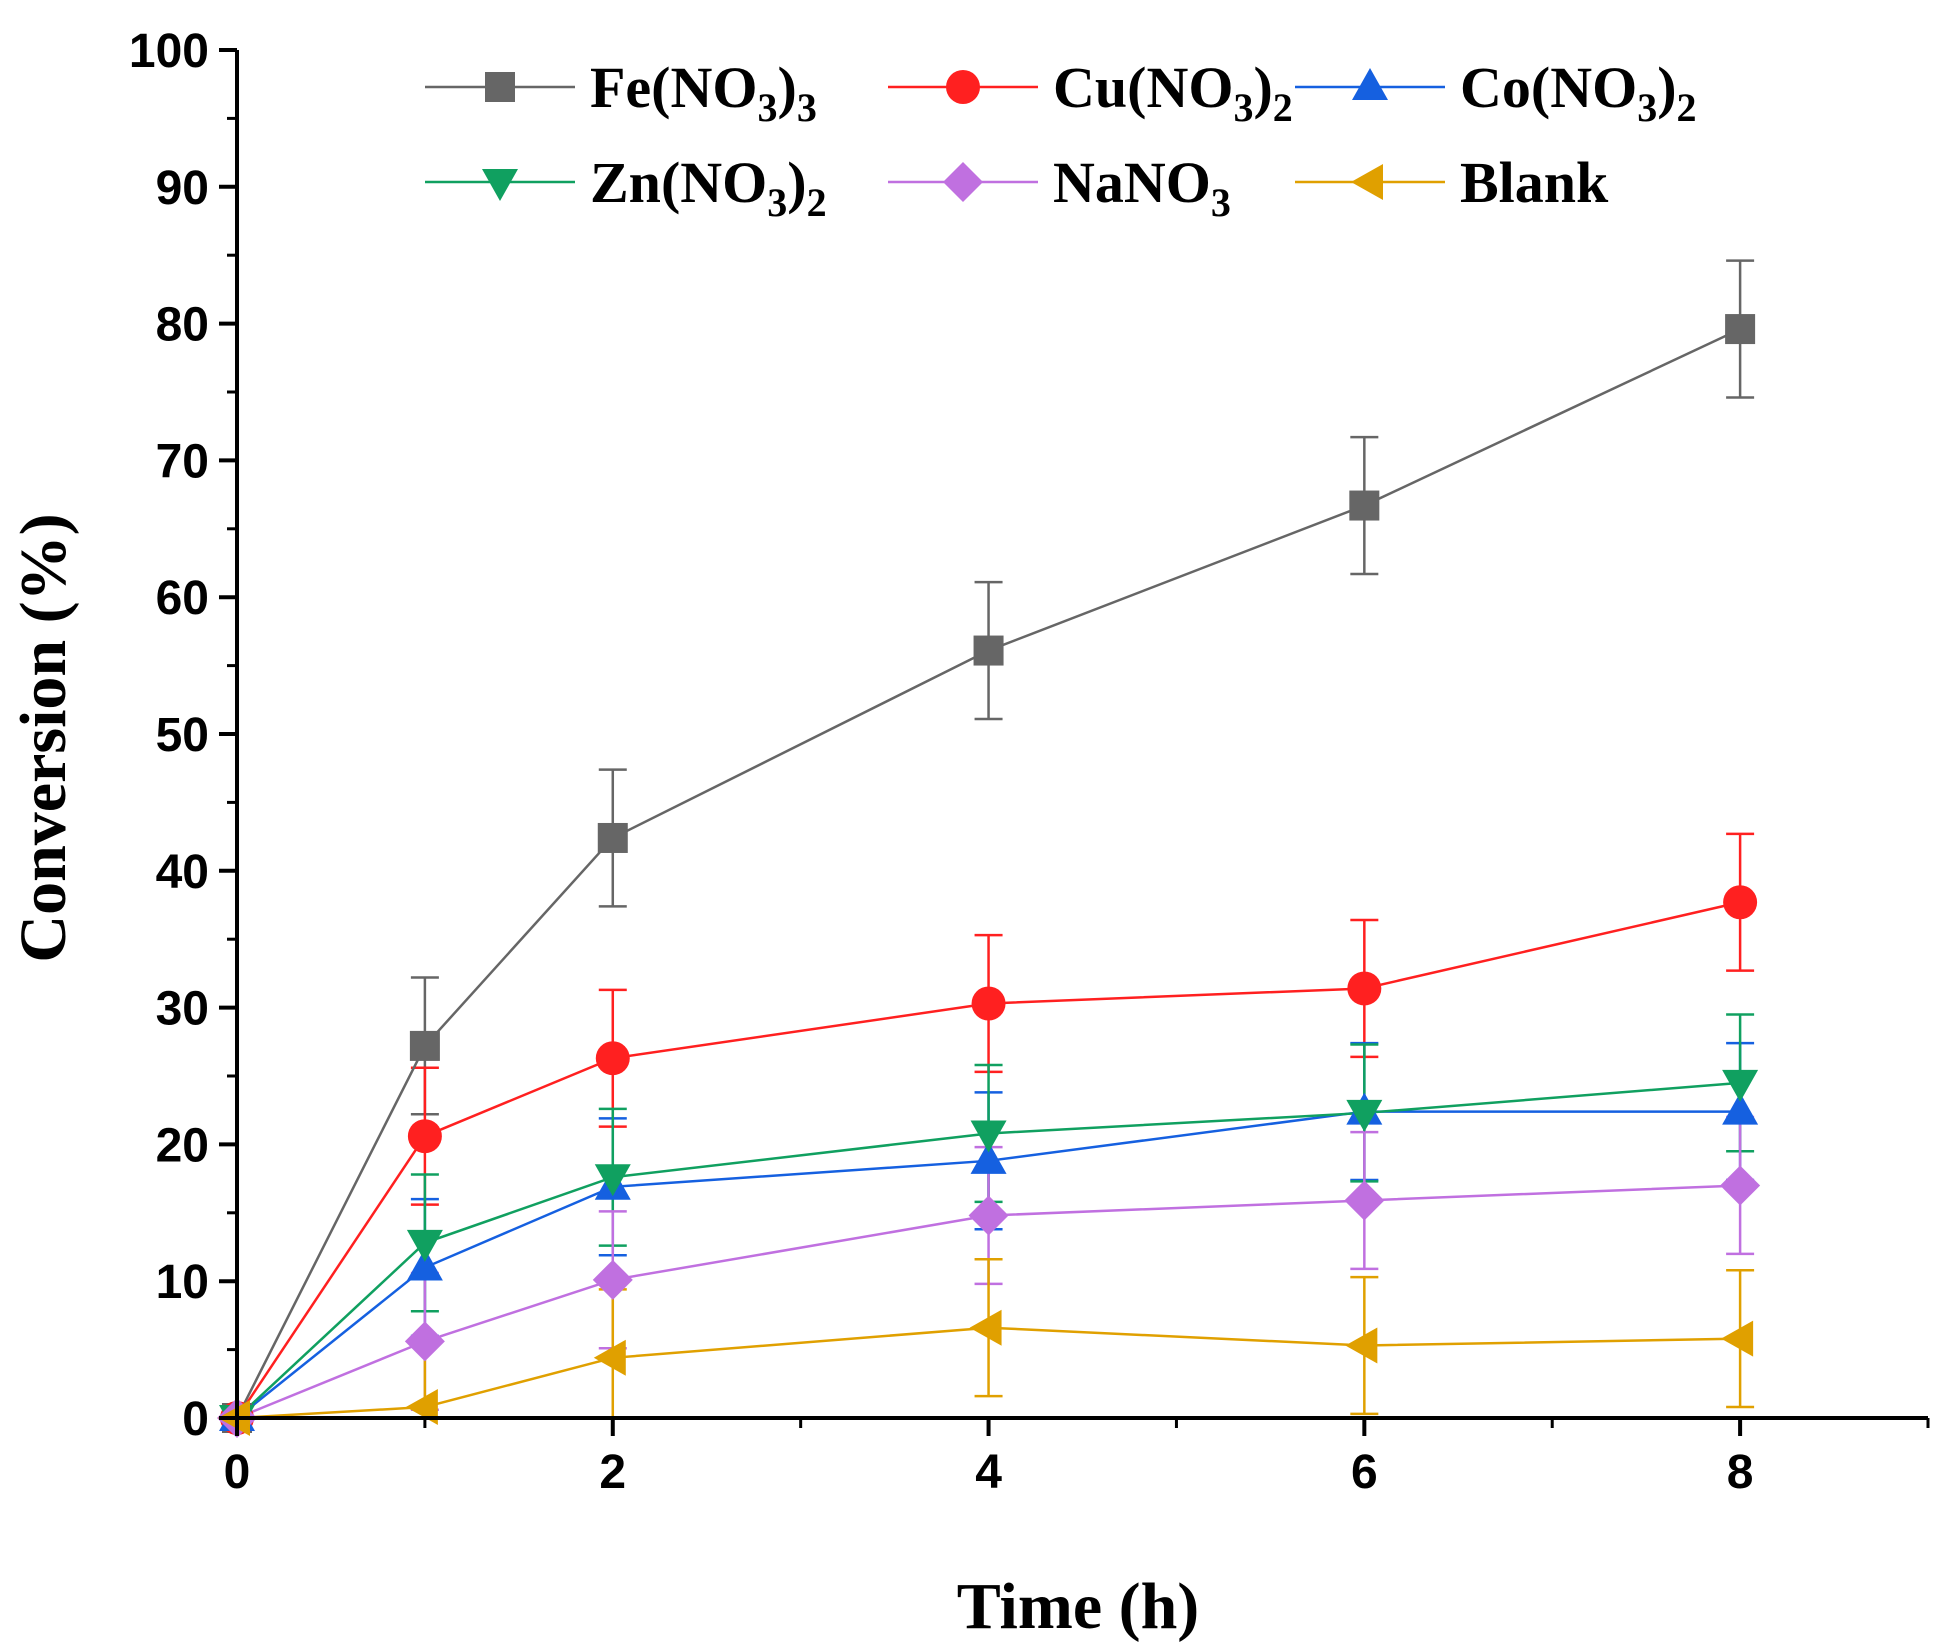 Image resolution: width=1937 pixels, height=1650 pixels. What do you see at coordinates (182, 1145) in the screenshot?
I see `y-tick-label: 20` at bounding box center [182, 1145].